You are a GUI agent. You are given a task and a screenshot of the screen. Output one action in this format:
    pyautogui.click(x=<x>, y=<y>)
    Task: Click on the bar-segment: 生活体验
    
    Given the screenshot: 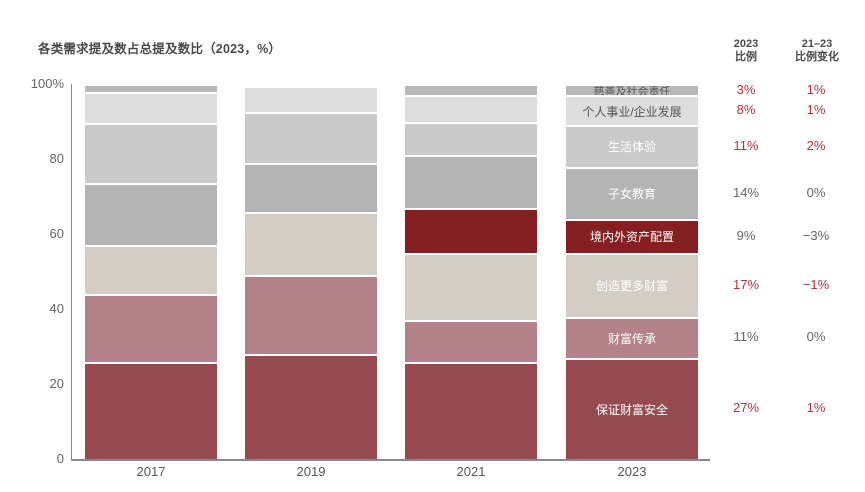 What is the action you would take?
    pyautogui.click(x=632, y=146)
    